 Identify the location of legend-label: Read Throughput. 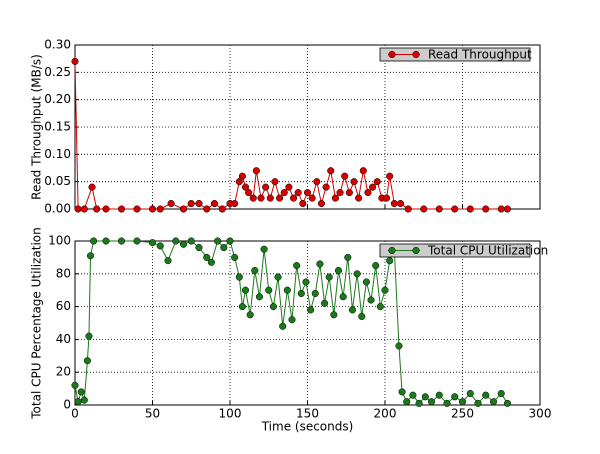
(480, 55).